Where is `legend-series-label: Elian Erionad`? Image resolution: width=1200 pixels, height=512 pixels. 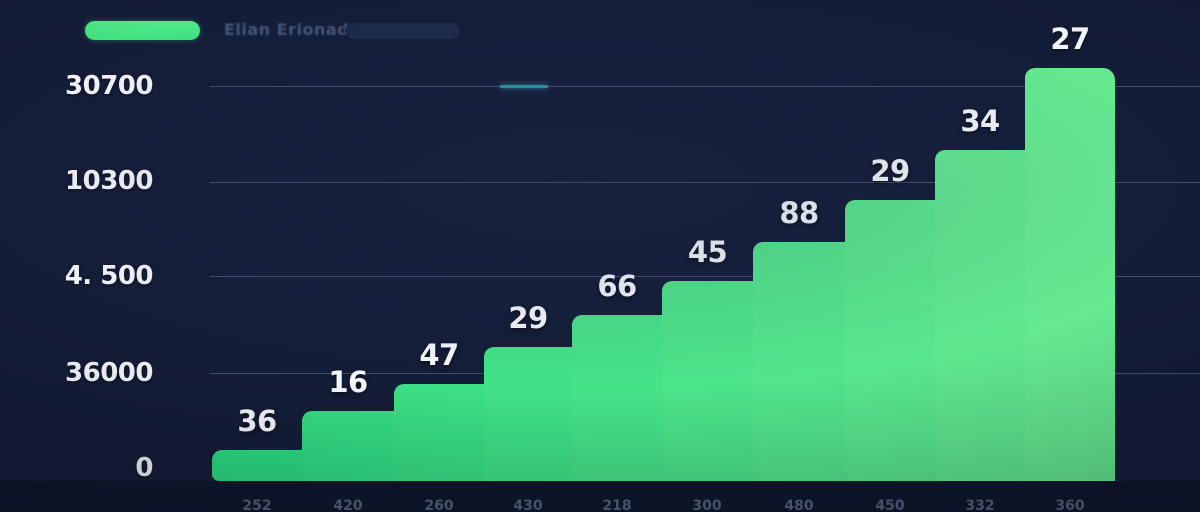
legend-series-label: Elian Erionad is located at coordinates (287, 29).